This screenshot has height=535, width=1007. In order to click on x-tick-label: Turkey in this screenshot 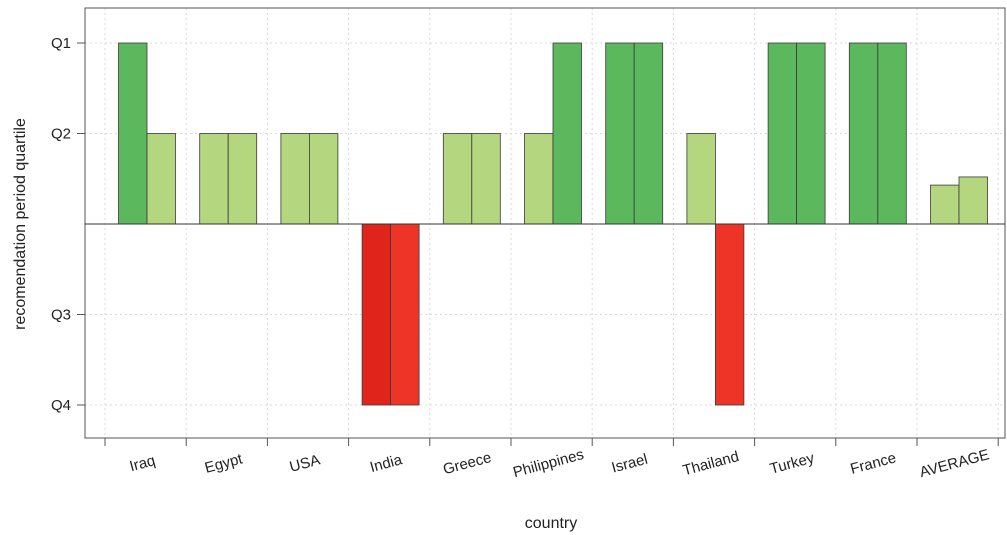, I will do `click(792, 463)`.